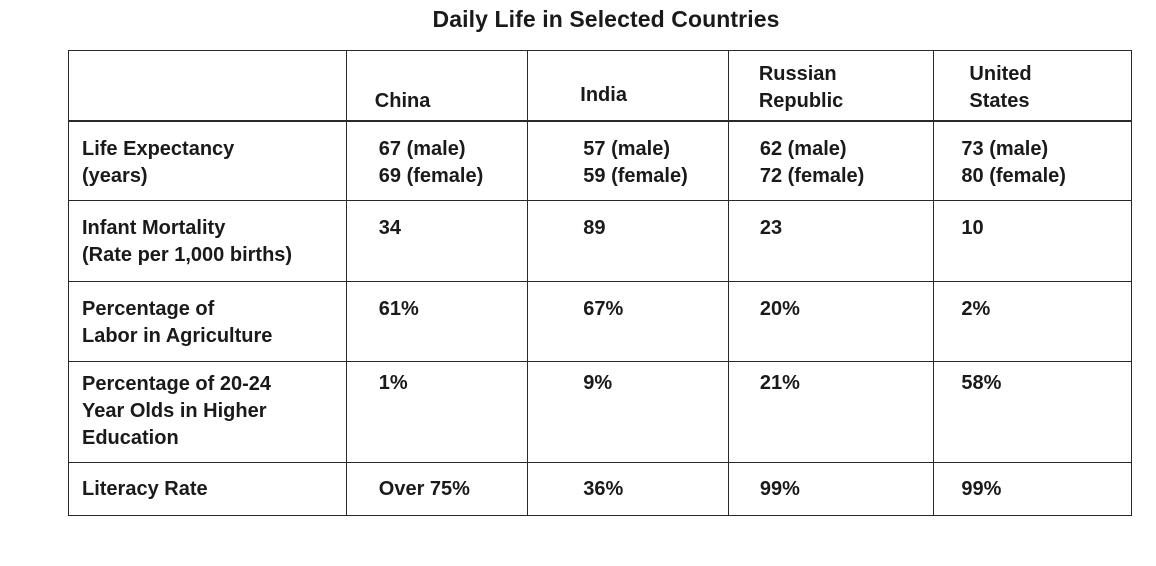 This screenshot has width=1156, height=566. What do you see at coordinates (154, 228) in the screenshot?
I see `row-label: Infant Mortality` at bounding box center [154, 228].